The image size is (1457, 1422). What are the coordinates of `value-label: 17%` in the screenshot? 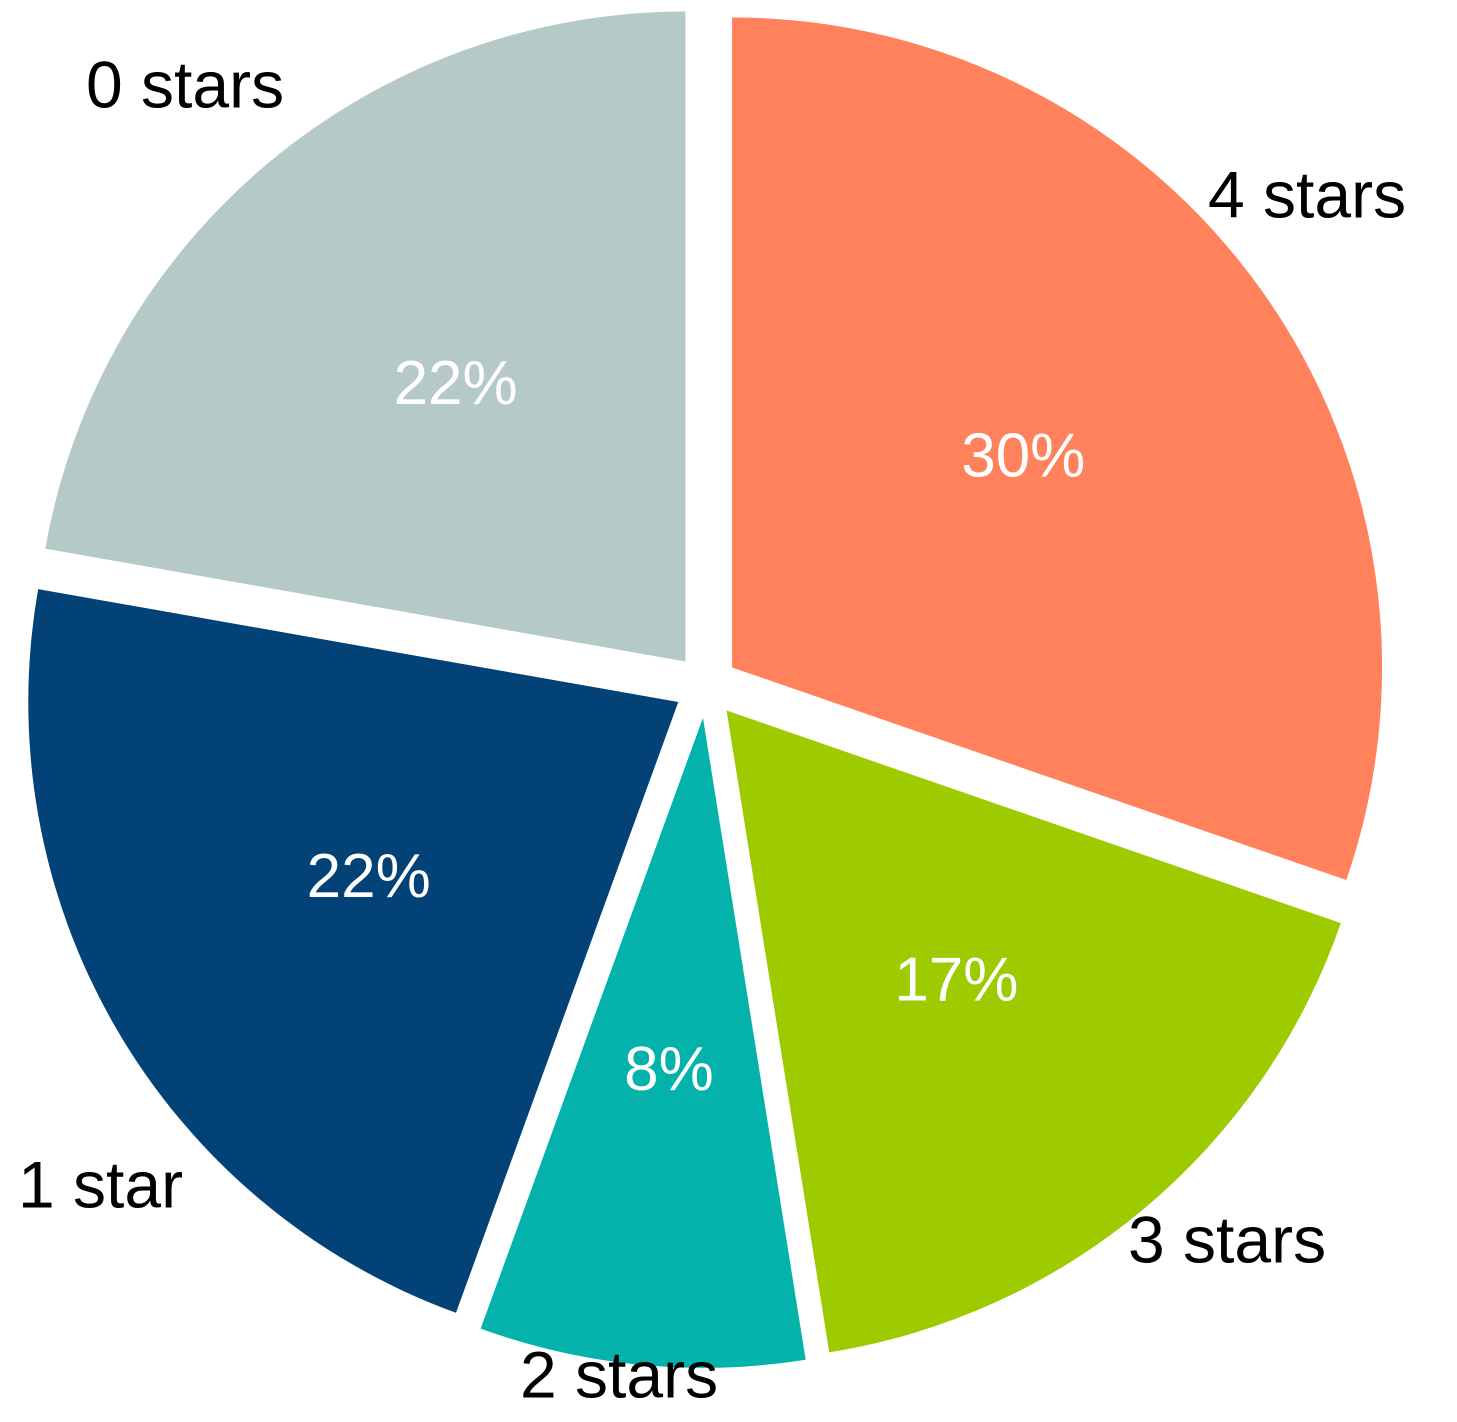 It's located at (956, 980).